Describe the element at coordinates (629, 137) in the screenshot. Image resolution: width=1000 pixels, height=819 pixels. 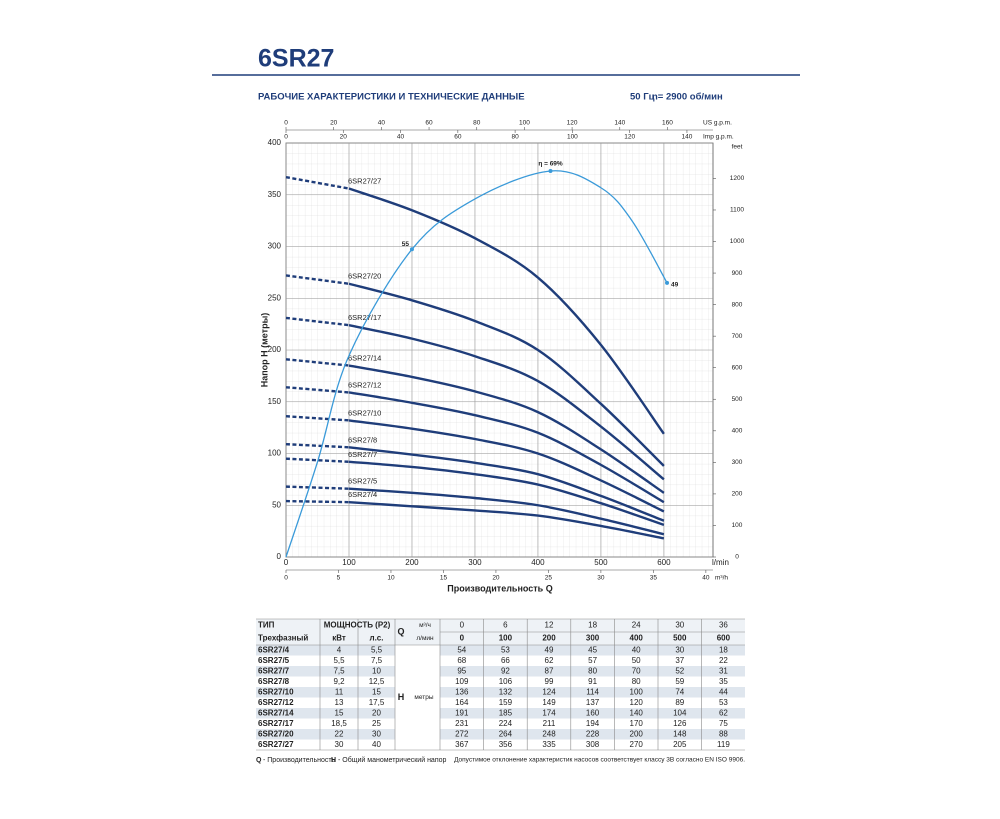
I see `x4-tick-label: 120` at that location.